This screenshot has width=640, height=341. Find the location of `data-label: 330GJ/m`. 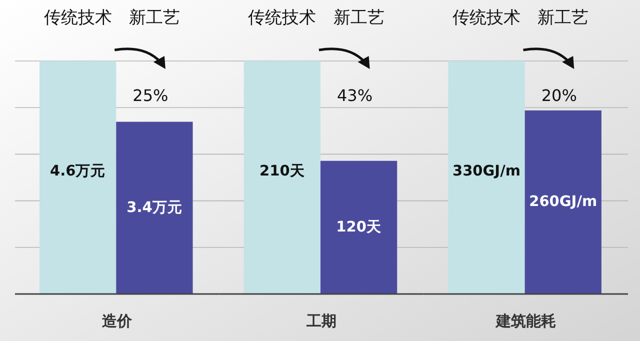

data-label: 330GJ/m is located at coordinates (486, 171).